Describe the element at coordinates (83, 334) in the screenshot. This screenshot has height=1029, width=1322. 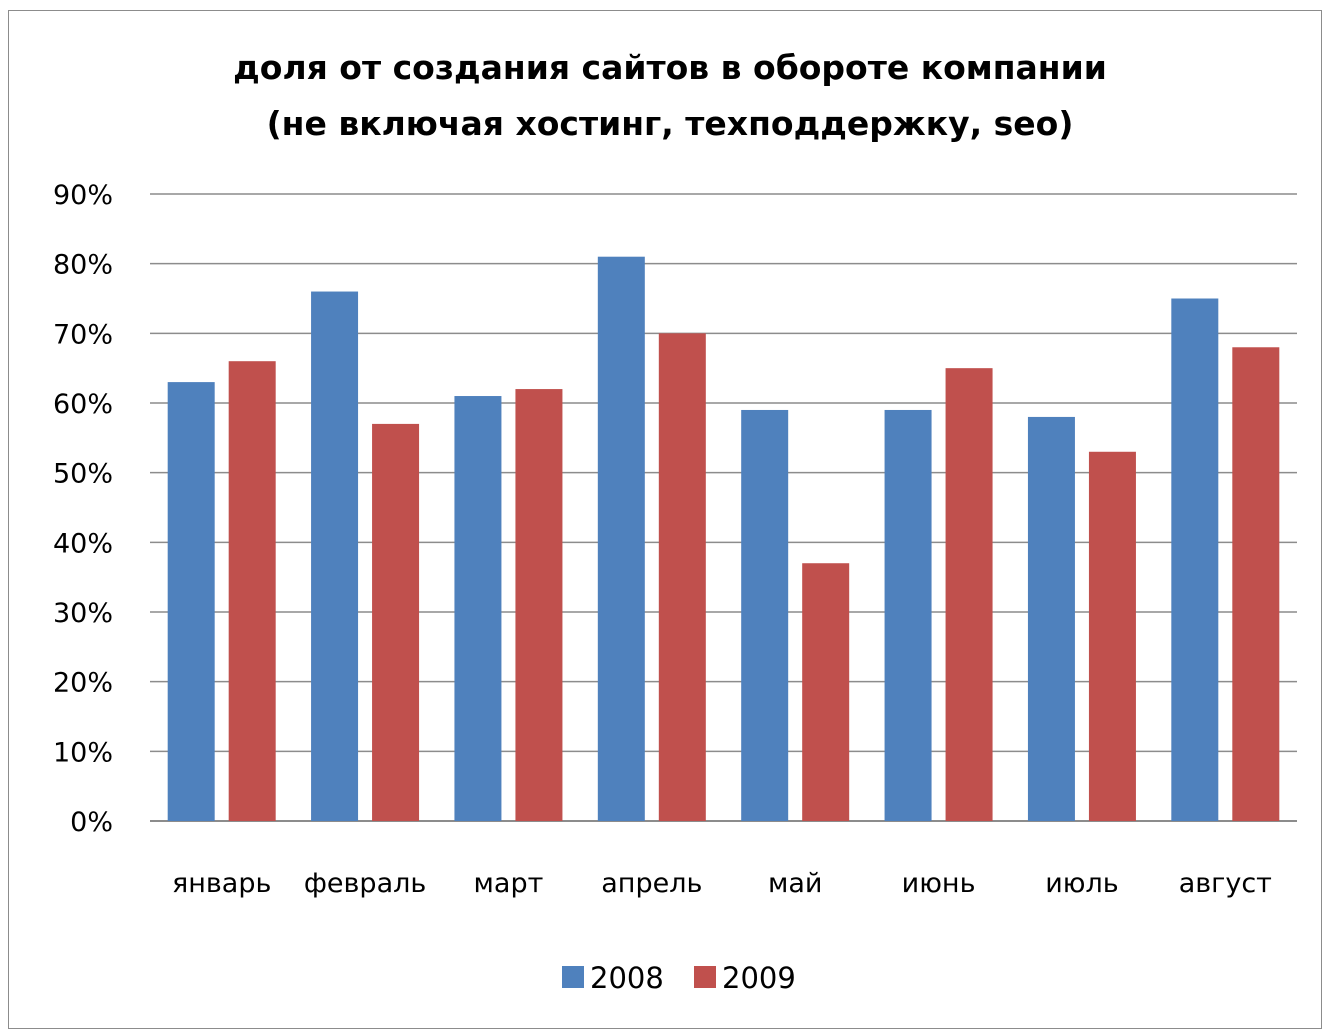
I see `y-tick-label: 70%` at that location.